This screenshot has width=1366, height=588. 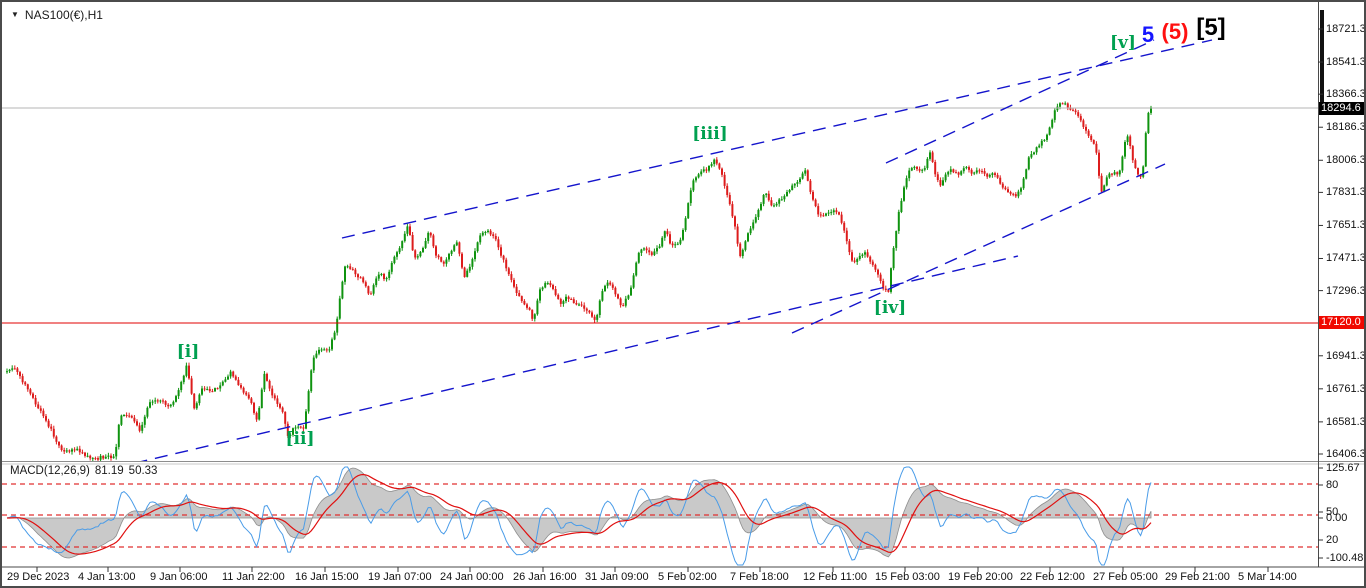 What do you see at coordinates (1197, 577) in the screenshot?
I see `time-tick-label: 29 Feb 21:00` at bounding box center [1197, 577].